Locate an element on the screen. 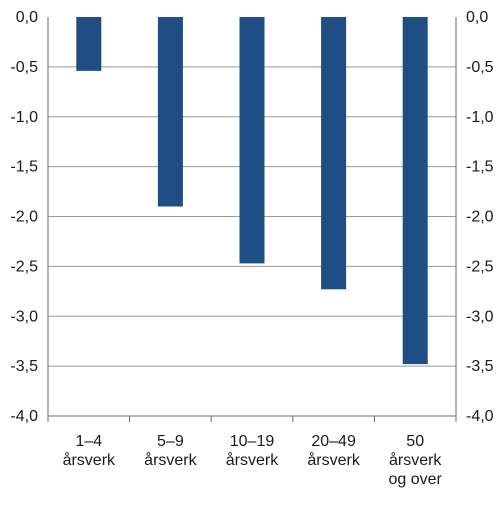  y-tick-label-right: -2,0 is located at coordinates (480, 217).